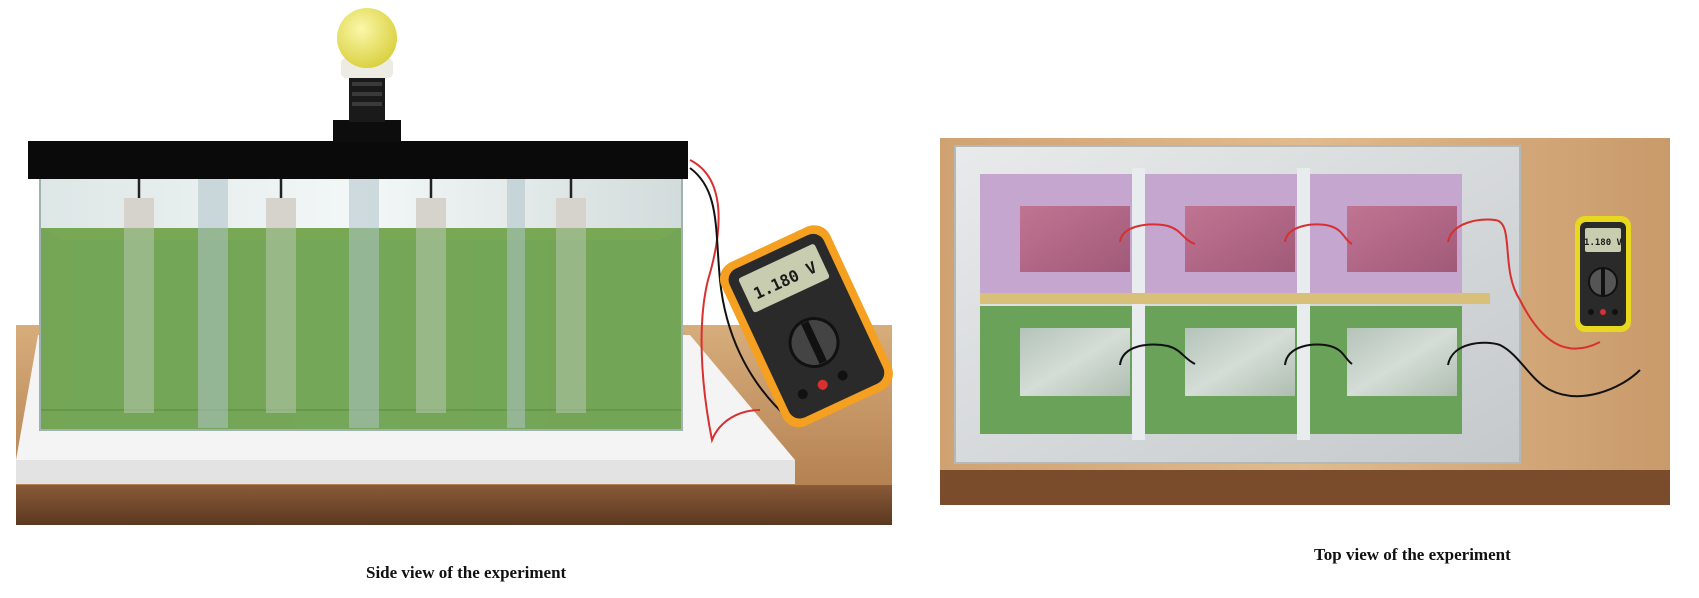 The image size is (1699, 598). What do you see at coordinates (1235, 298) in the screenshot?
I see `middle-separator` at bounding box center [1235, 298].